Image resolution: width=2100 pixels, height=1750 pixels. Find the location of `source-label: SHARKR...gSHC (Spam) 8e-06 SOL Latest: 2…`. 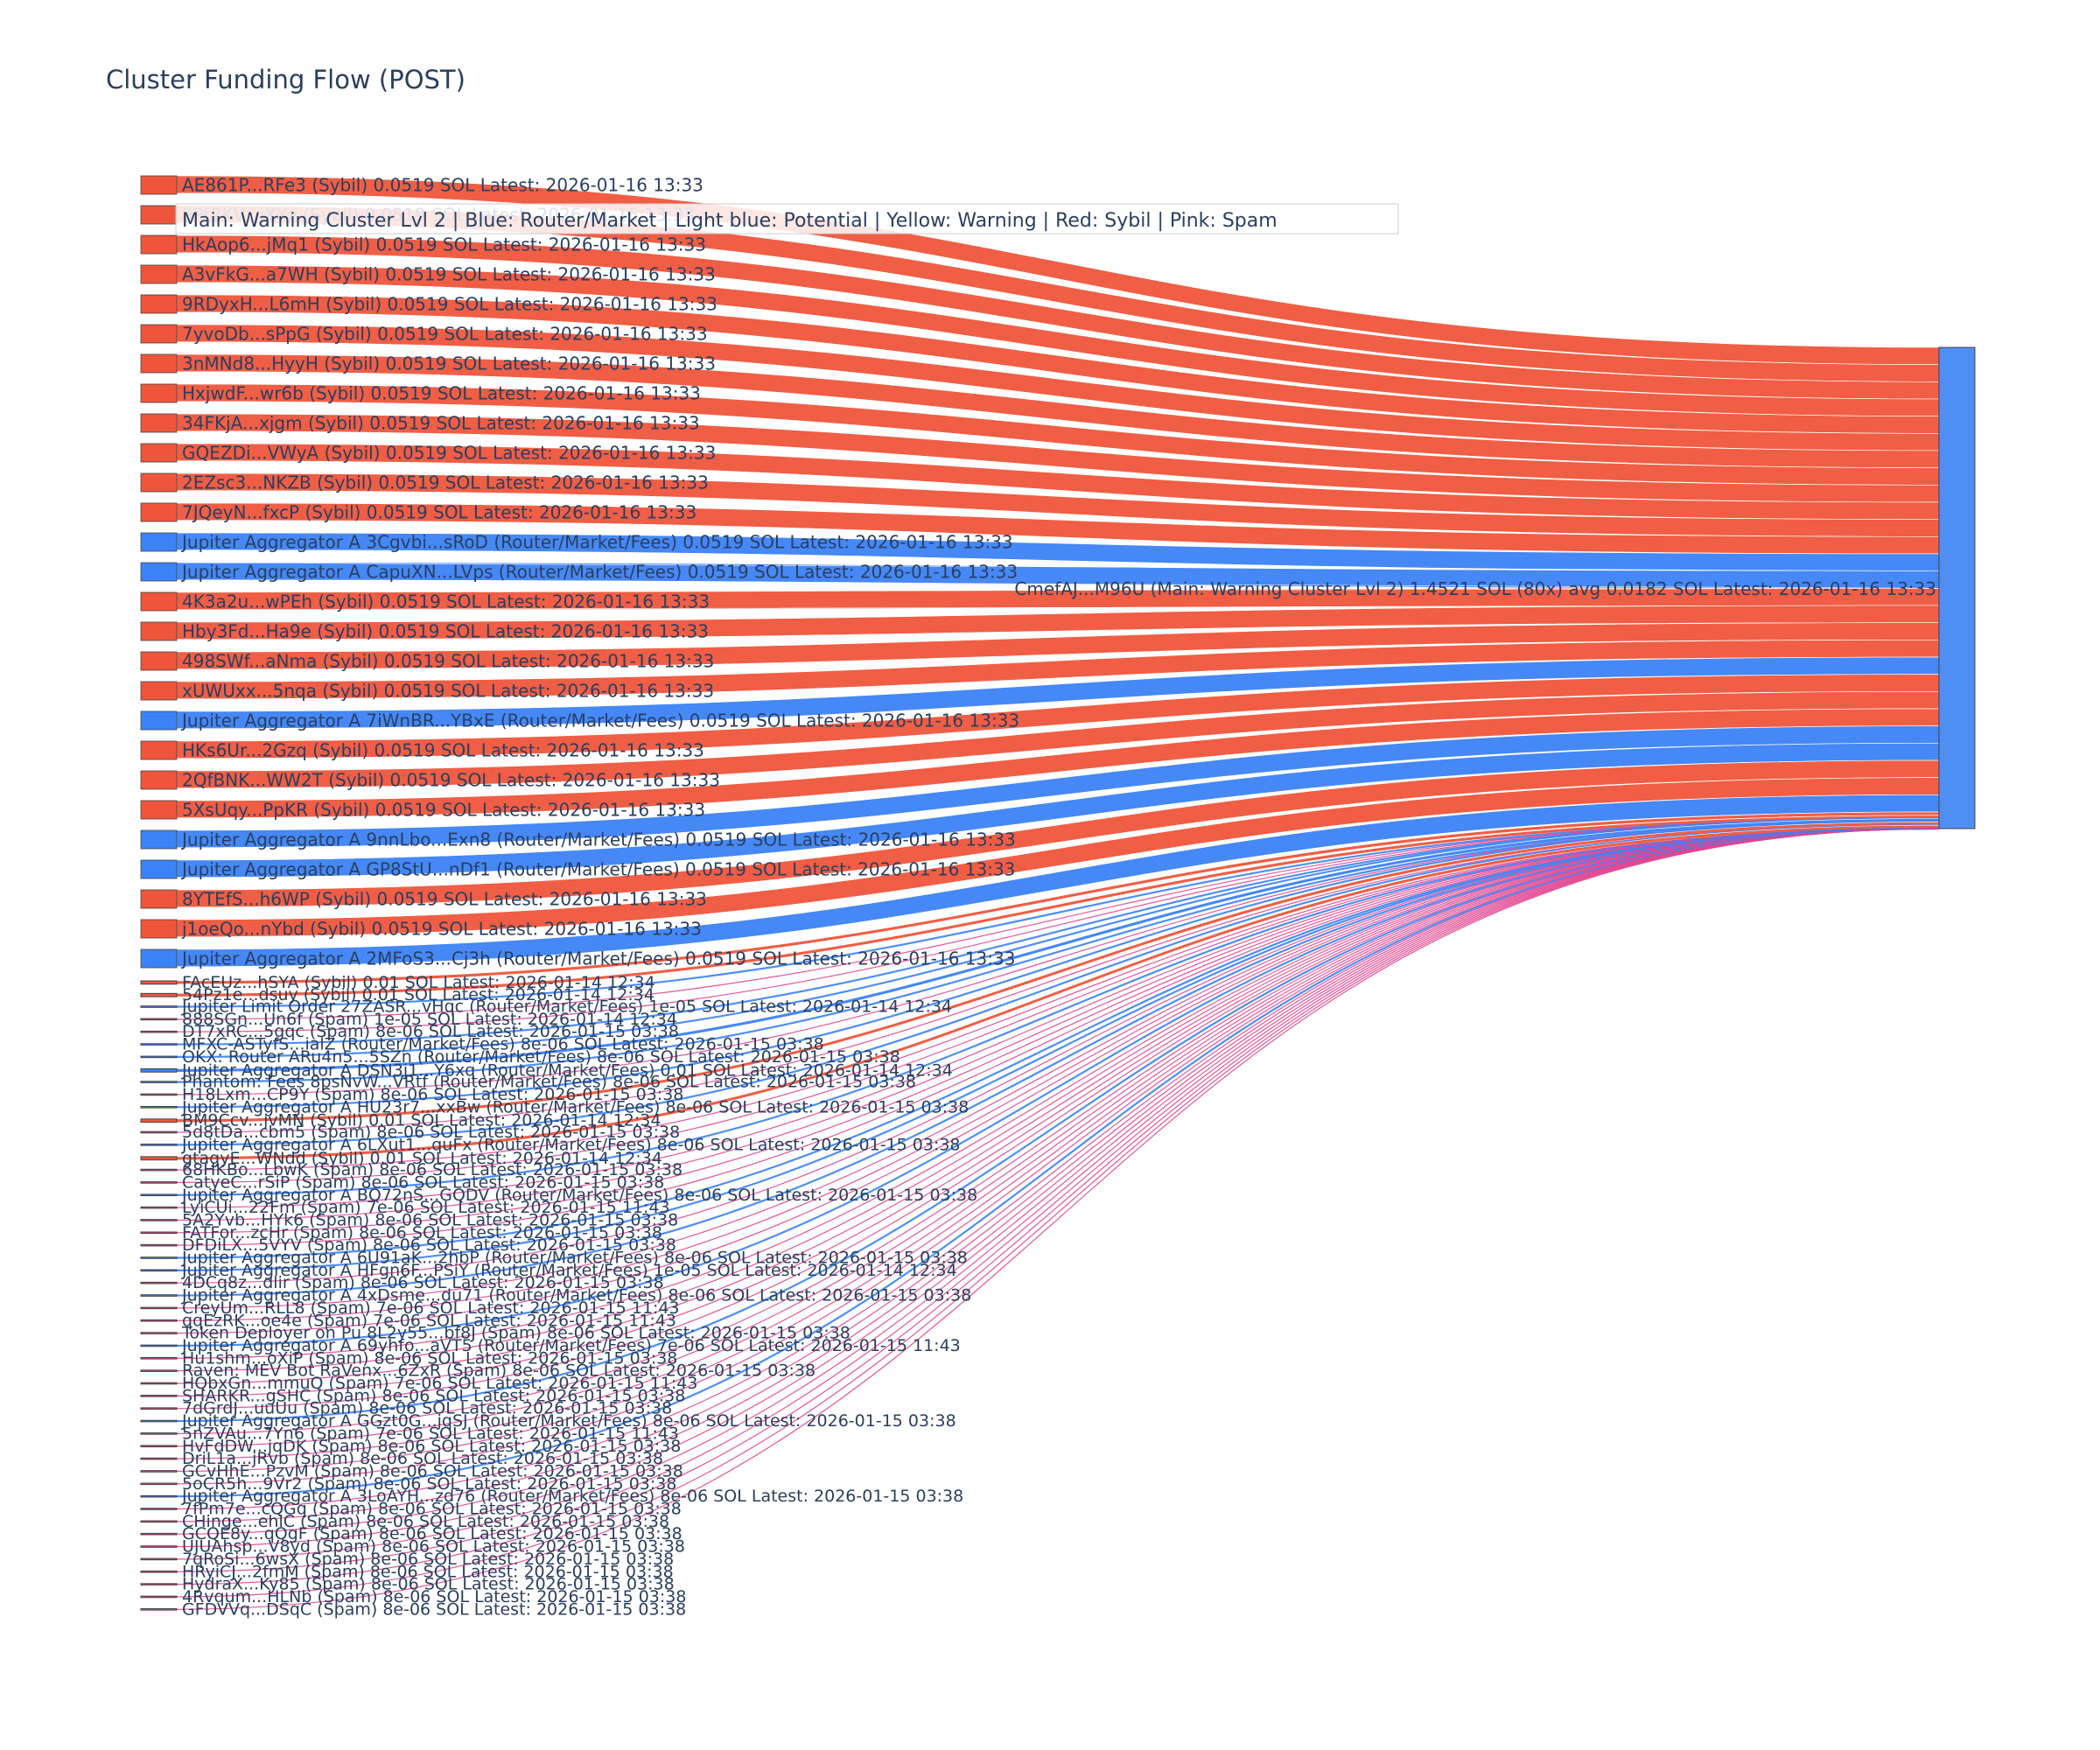

source-label: SHARKR...gSHC (Spam) 8e-06 SOL Latest: 2… is located at coordinates (433, 1395).